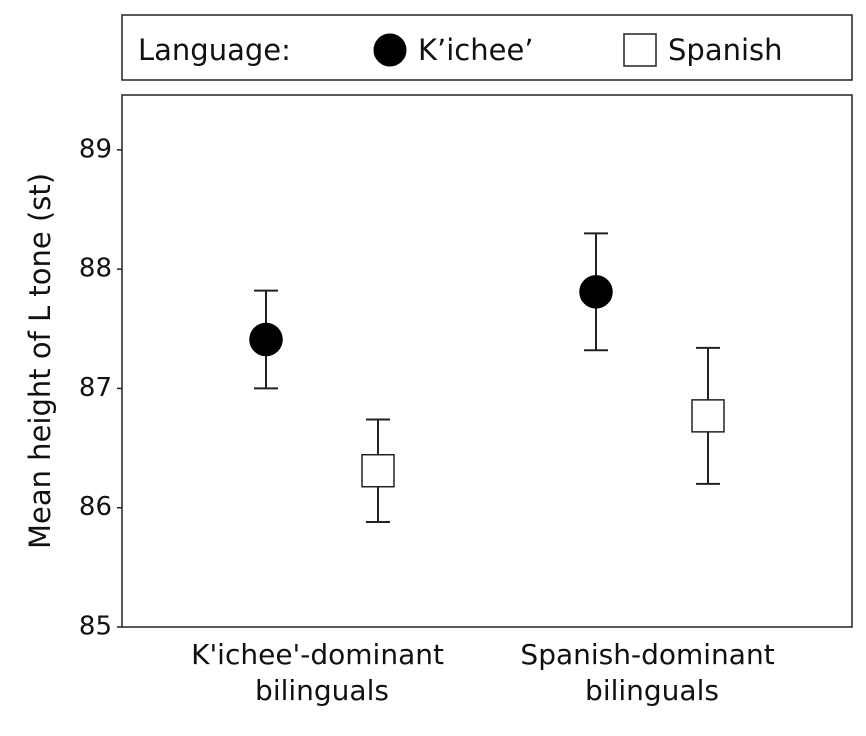 This screenshot has height=736, width=866. What do you see at coordinates (95, 149) in the screenshot?
I see `y-tick-label: 89` at bounding box center [95, 149].